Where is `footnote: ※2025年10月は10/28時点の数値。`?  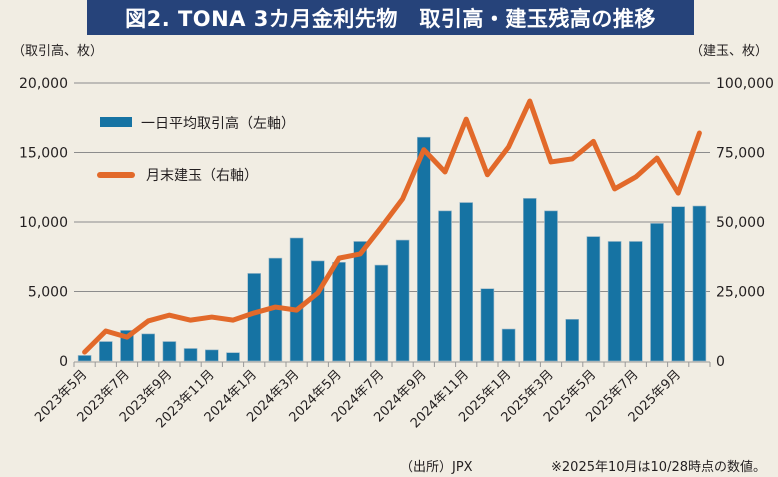 footnote: ※2025年10月は10/28時点の数値。 is located at coordinates (658, 467).